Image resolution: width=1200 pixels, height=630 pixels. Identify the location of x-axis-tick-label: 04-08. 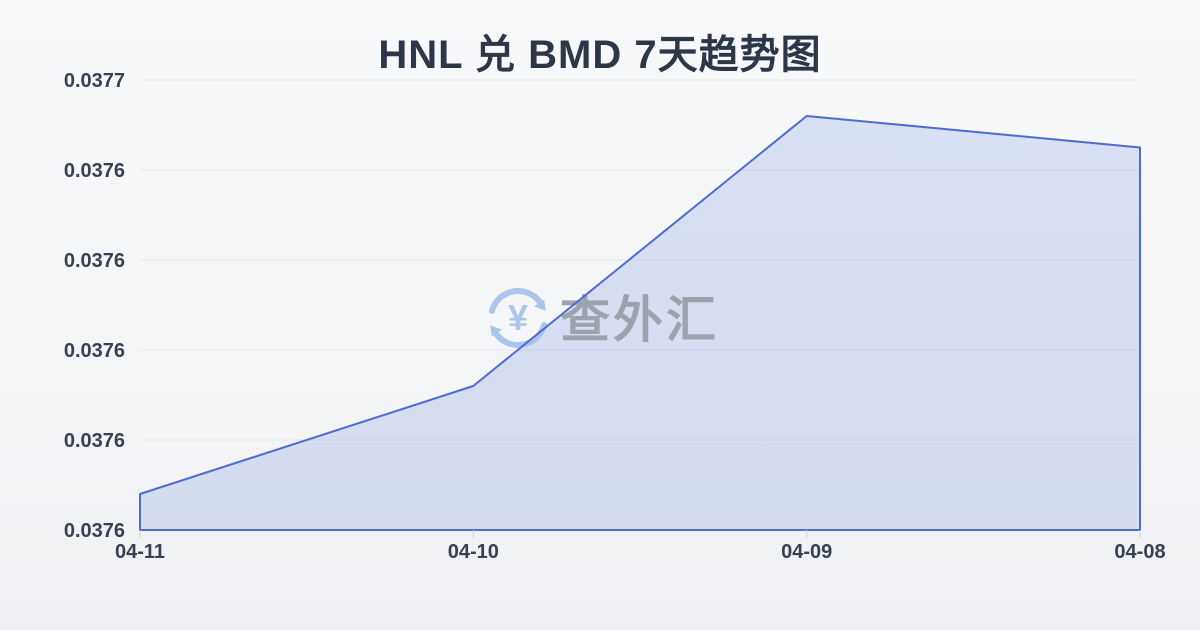
(1139, 552).